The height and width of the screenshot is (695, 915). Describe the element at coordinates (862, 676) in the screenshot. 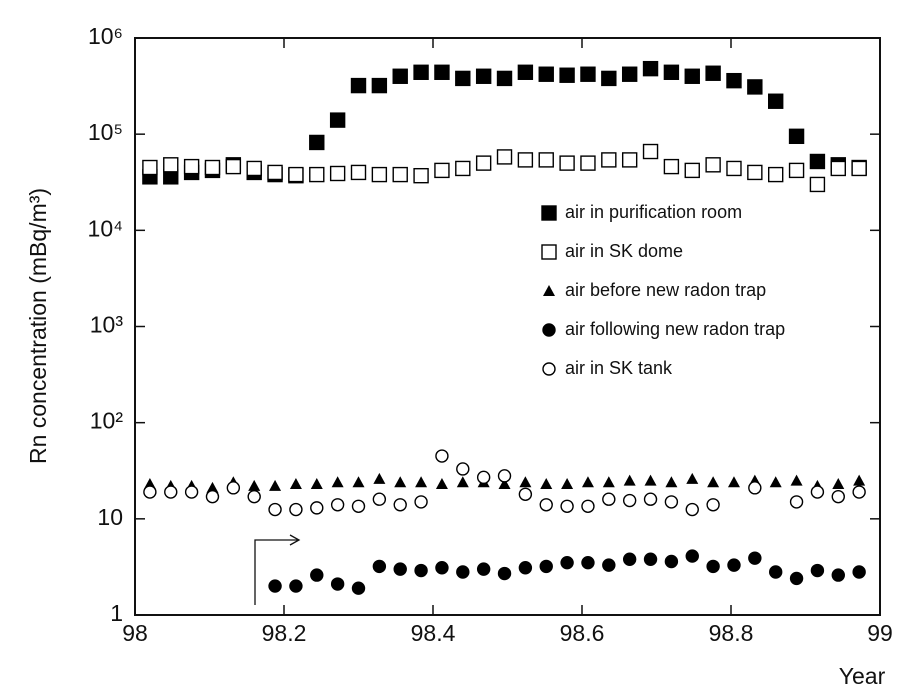

I see `x-axis-label: Year` at that location.